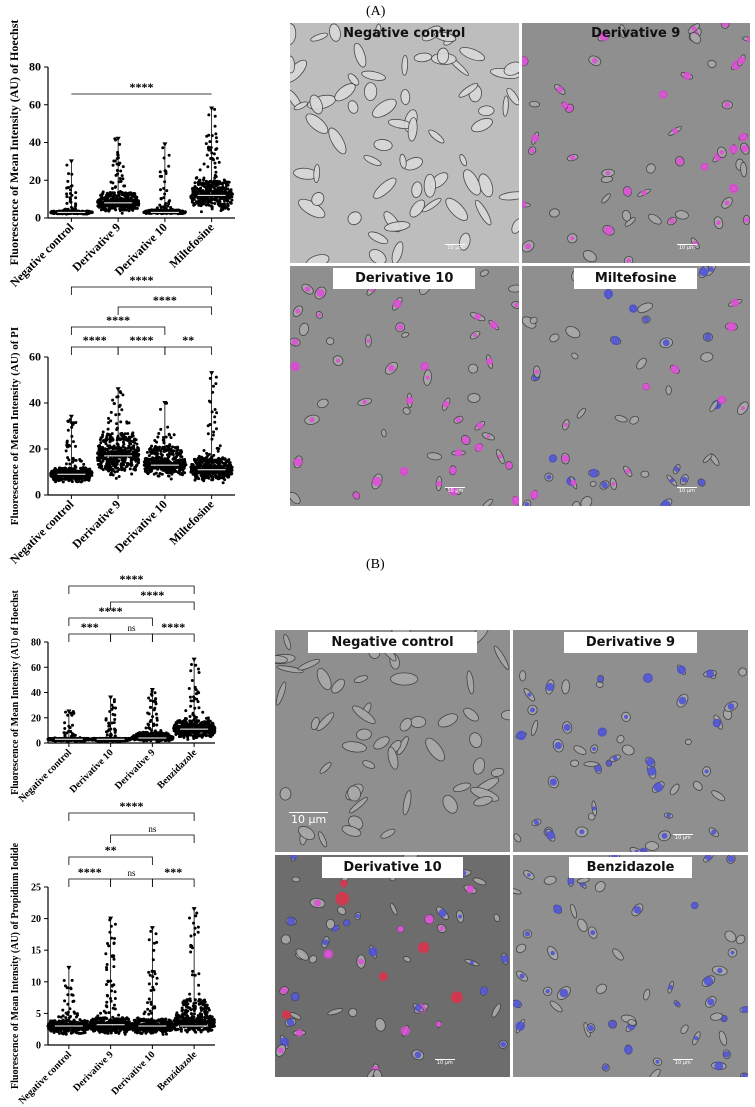 Image resolution: width=755 pixels, height=1107 pixels. What do you see at coordinates (118, 320) in the screenshot?
I see `significance-label: ****` at bounding box center [118, 320].